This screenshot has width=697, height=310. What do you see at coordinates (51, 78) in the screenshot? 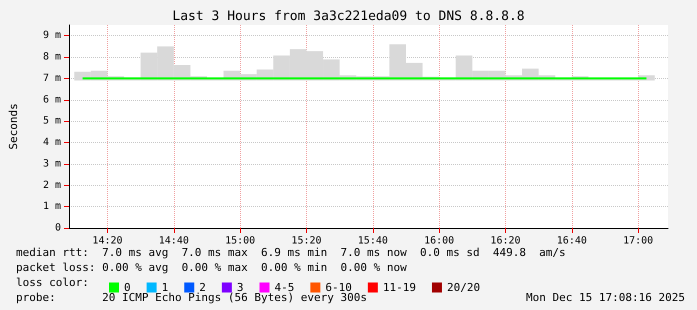
I see `y-tick-label: 7 m` at bounding box center [51, 78].